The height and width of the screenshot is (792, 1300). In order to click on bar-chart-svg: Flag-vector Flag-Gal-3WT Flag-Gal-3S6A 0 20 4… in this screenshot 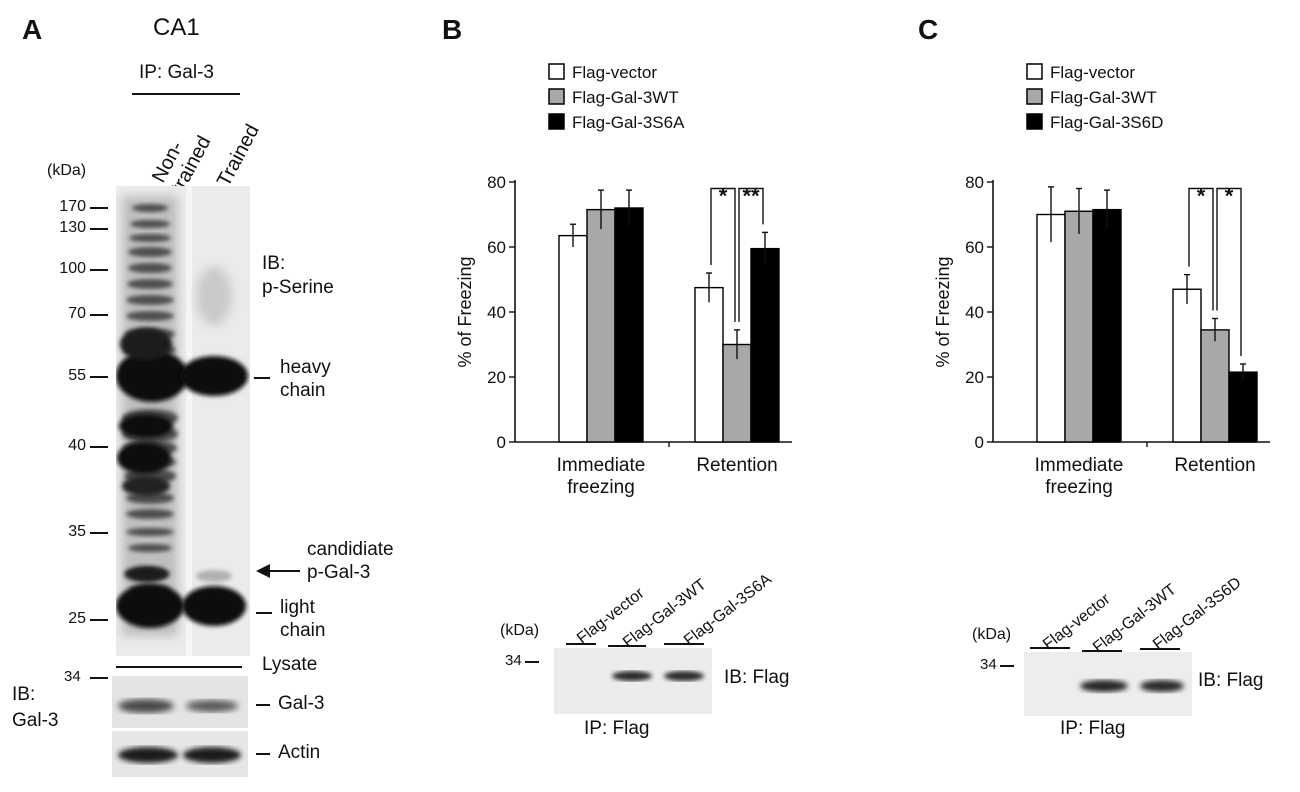, I will do `click(623, 280)`.